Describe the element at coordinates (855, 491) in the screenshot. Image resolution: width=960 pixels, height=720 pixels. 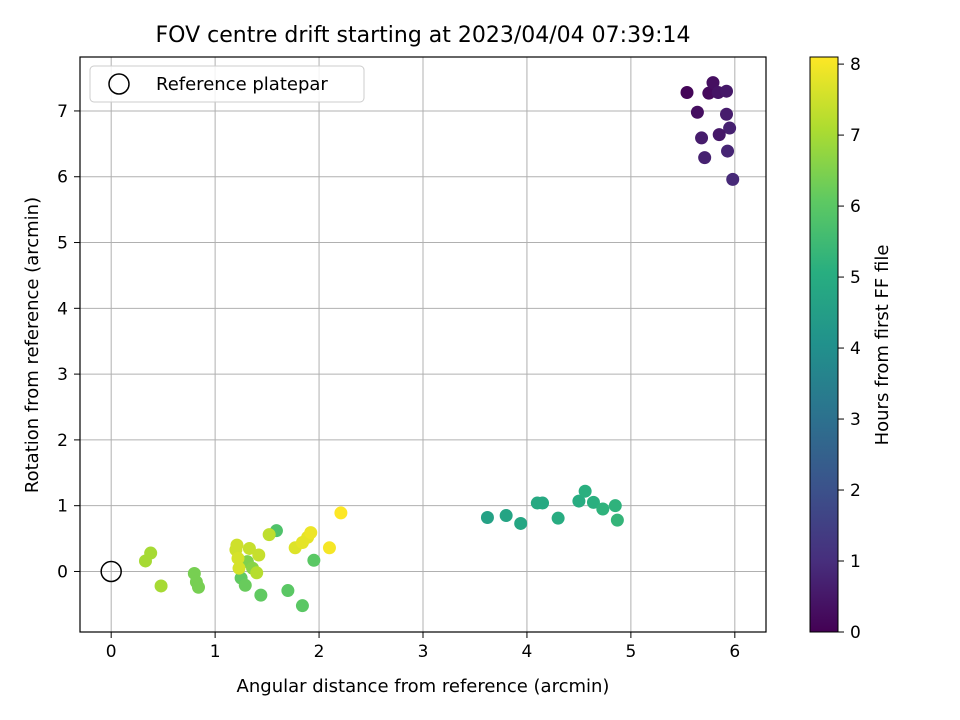
I see `colorbar-tick-label: 2` at that location.